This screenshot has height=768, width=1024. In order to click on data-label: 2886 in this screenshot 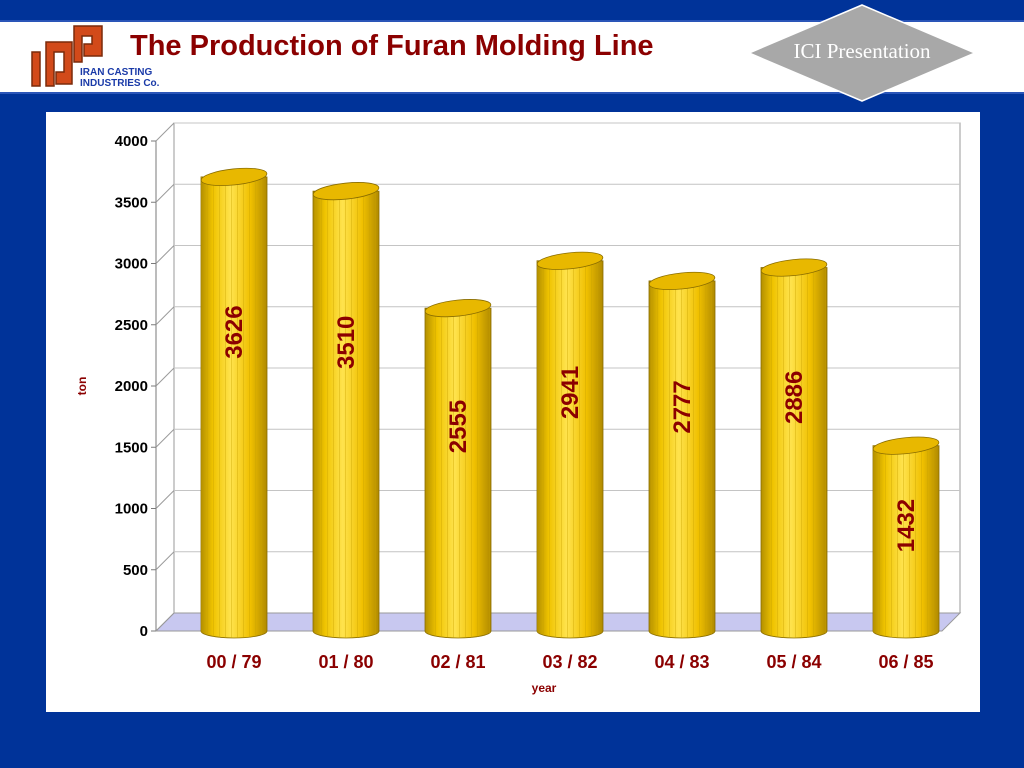, I will do `click(794, 397)`.